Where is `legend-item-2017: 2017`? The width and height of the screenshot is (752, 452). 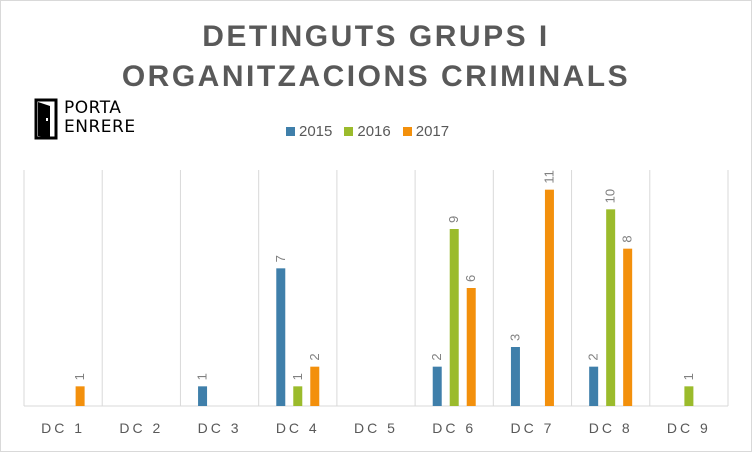 legend-item-2017: 2017 is located at coordinates (426, 131).